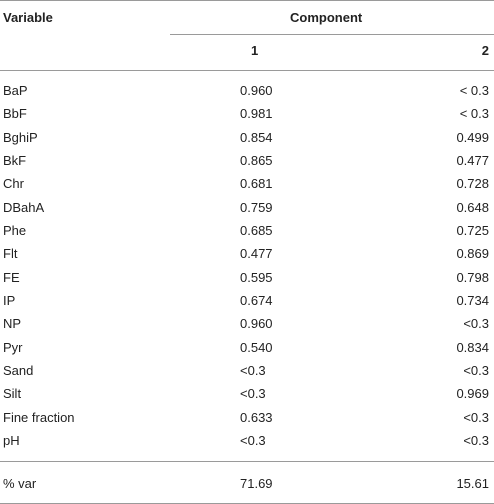  Describe the element at coordinates (472, 137) in the screenshot. I see `loading-value: 0.499` at that location.